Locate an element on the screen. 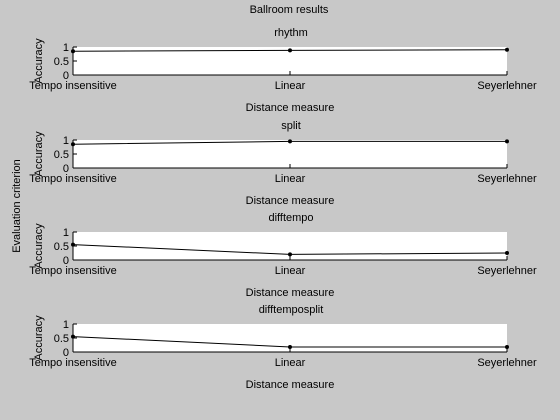 This screenshot has width=560, height=420. plot-area is located at coordinates (290, 154).